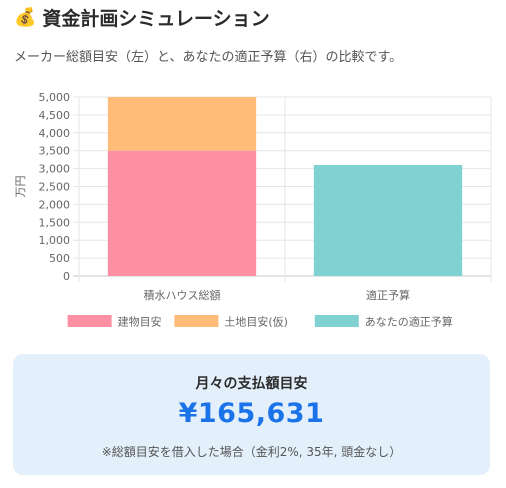 The width and height of the screenshot is (506, 488). Describe the element at coordinates (55, 204) in the screenshot. I see `y-tick-label: 2,000` at that location.